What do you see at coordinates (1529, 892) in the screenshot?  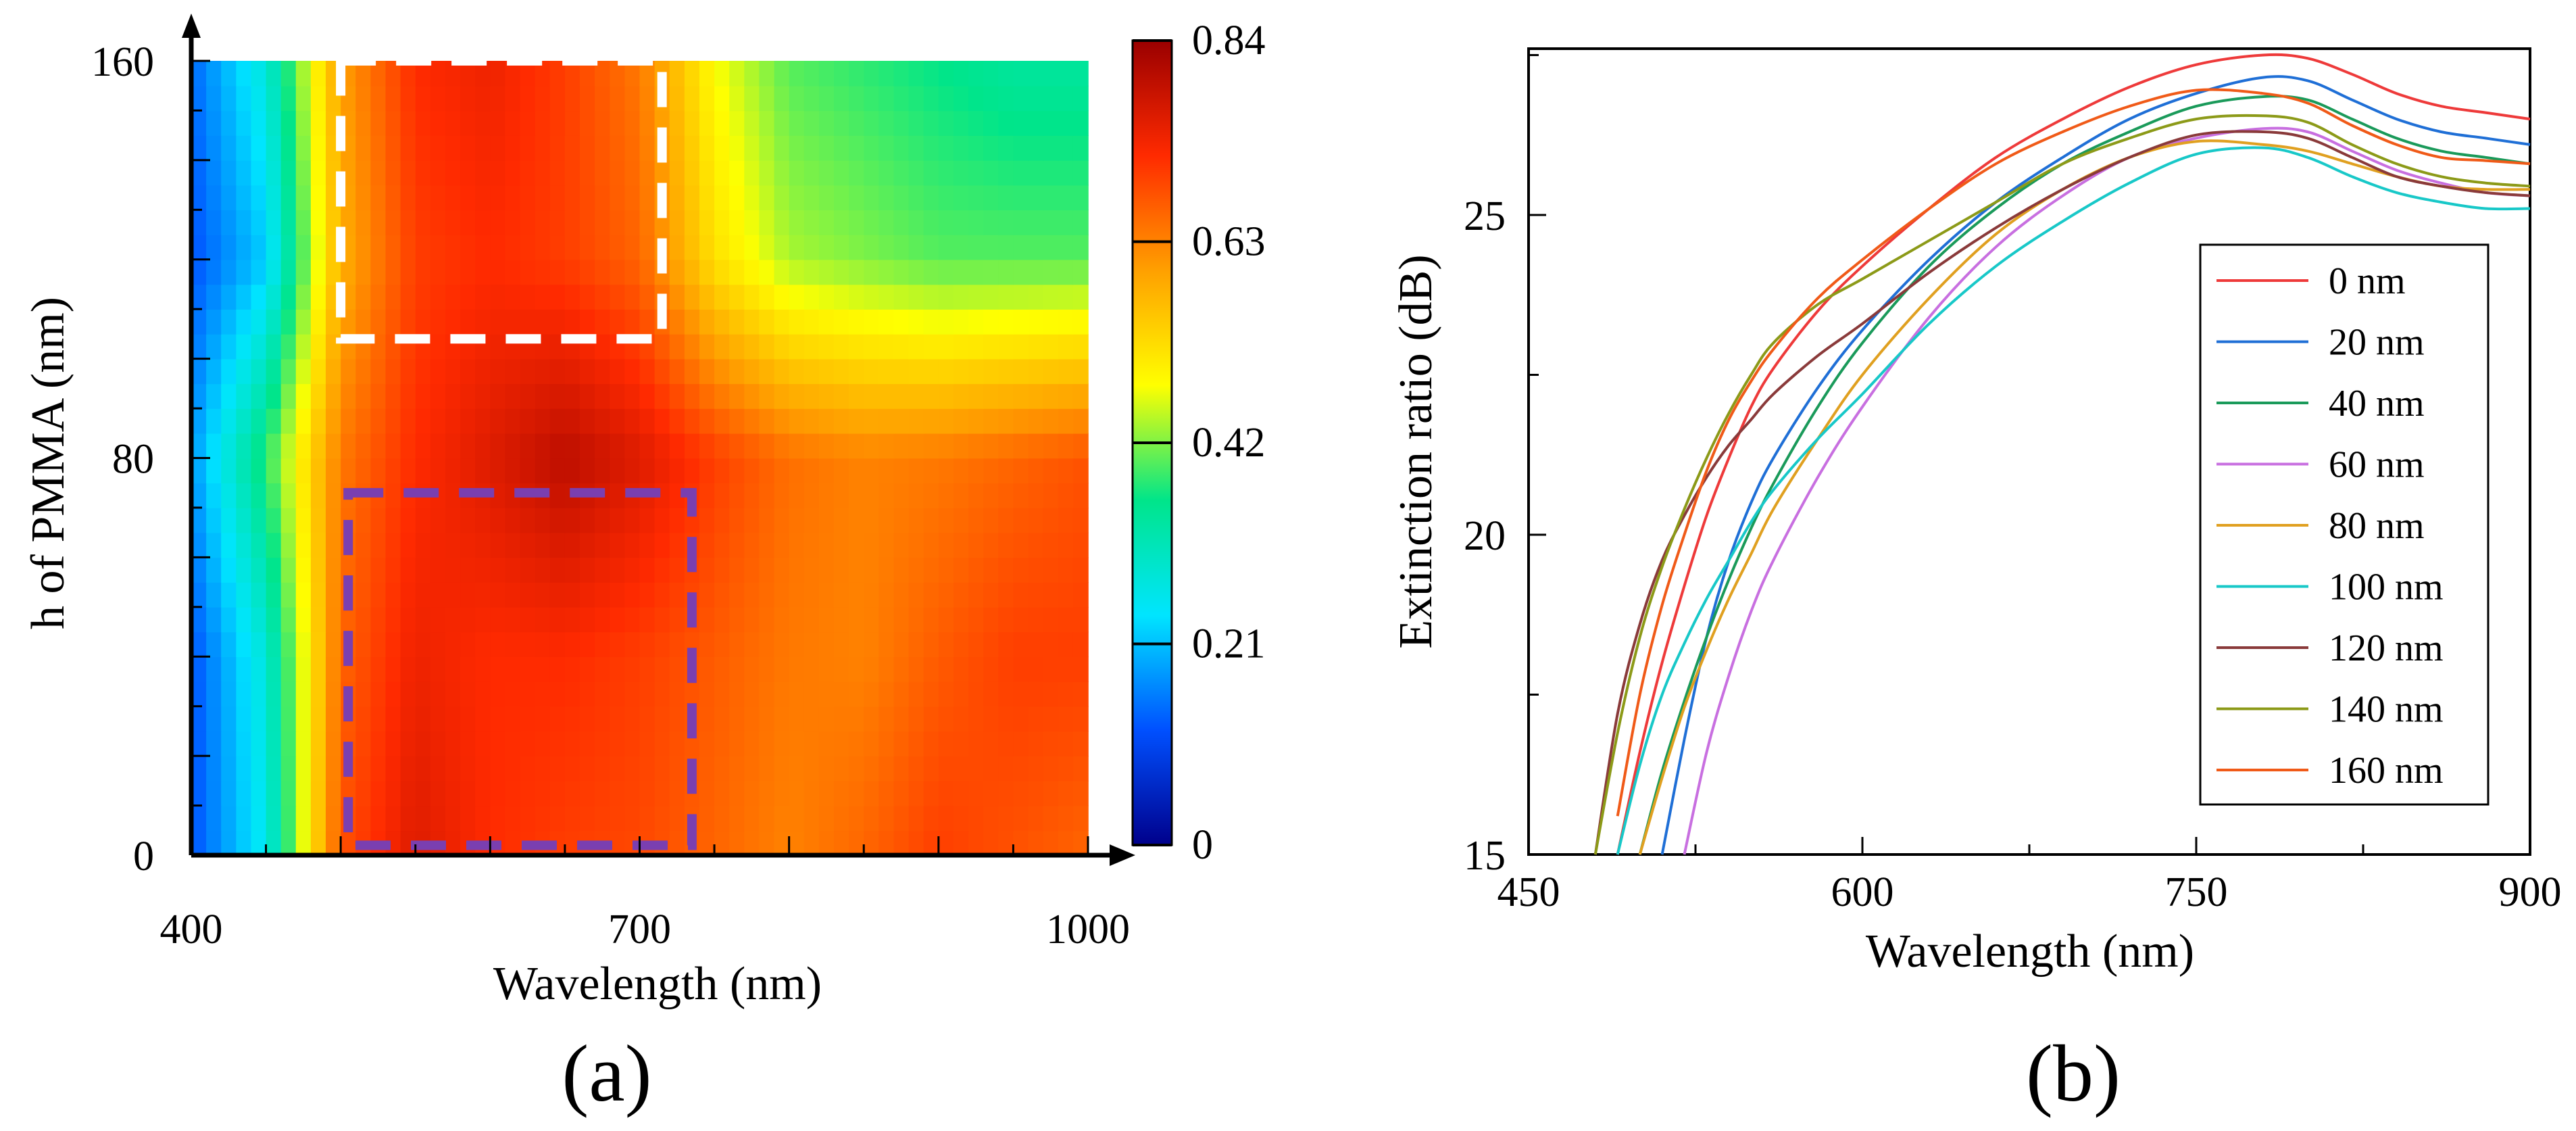 I see `line-chart-x-tick-label: 450` at bounding box center [1529, 892].